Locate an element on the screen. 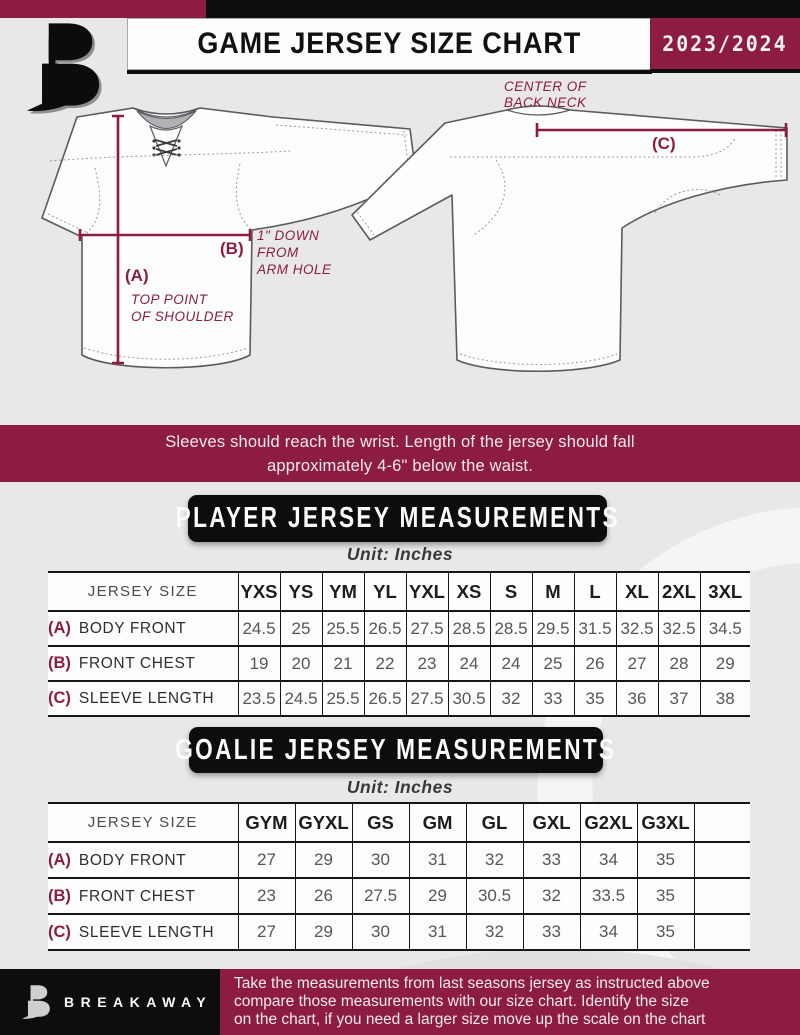 The image size is (800, 1035). banner-line-2: approximately 4-6" below the waist. is located at coordinates (400, 465).